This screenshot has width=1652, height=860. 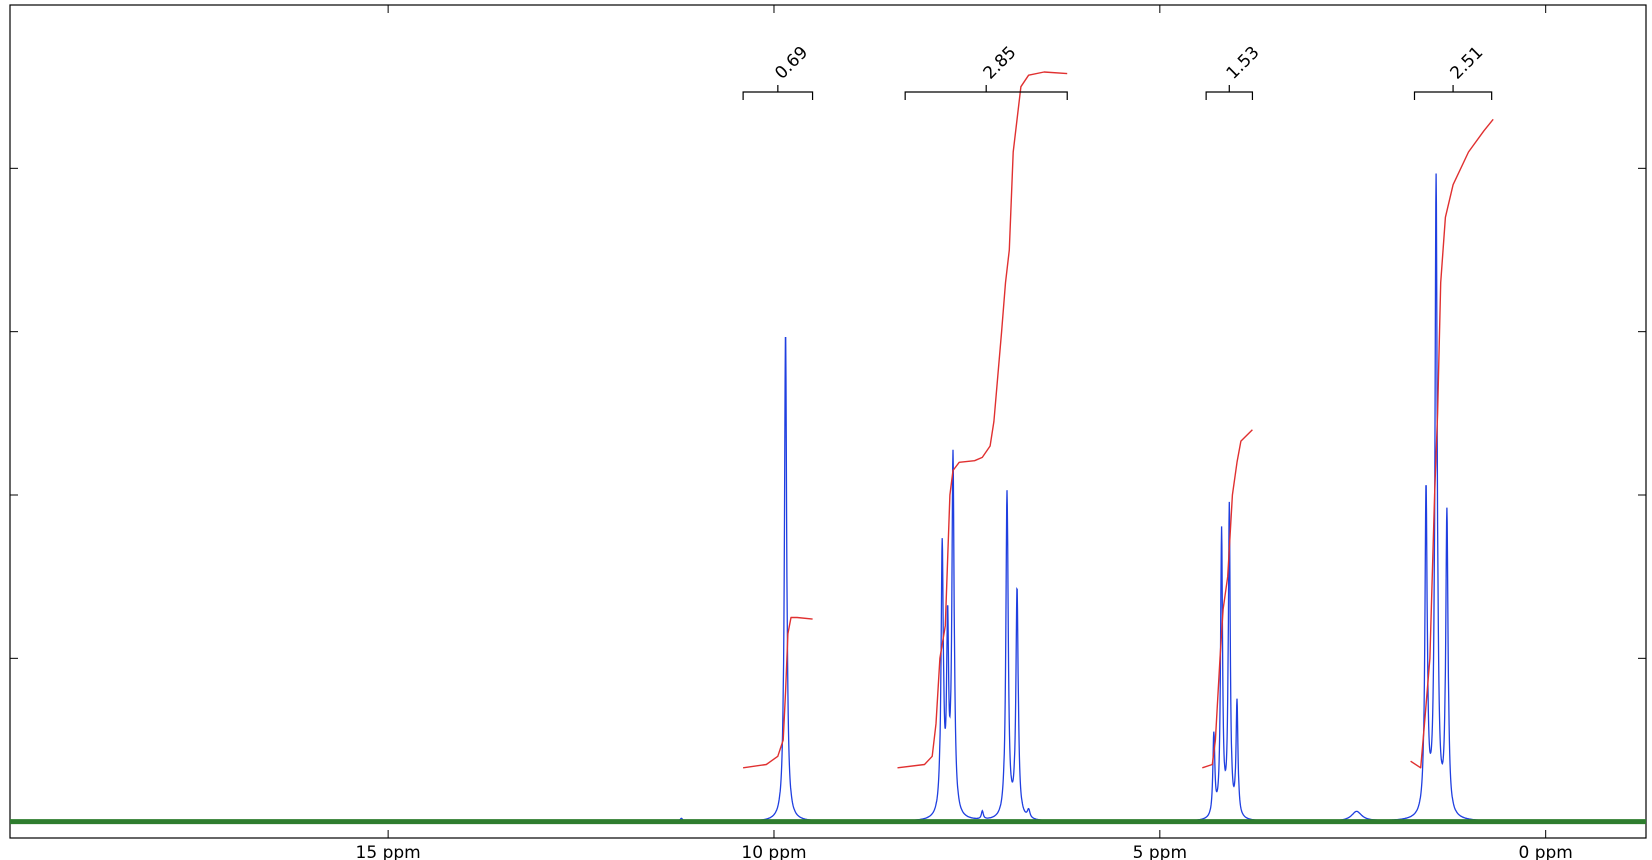 I want to click on integral-label-2: 1.53, so click(x=1243, y=63).